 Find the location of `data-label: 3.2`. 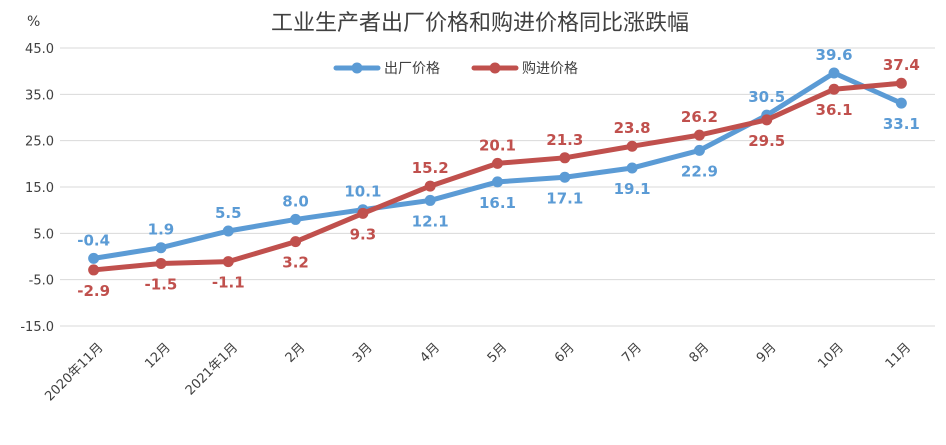

data-label: 3.2 is located at coordinates (295, 263).